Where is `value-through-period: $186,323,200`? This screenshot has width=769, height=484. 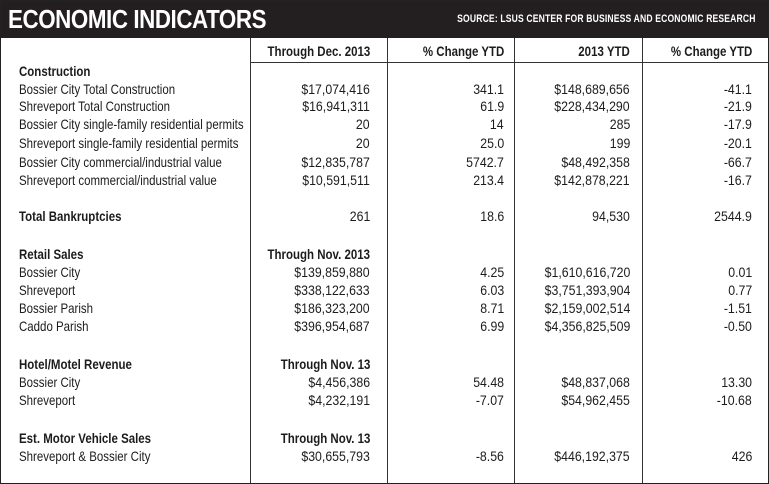
value-through-period: $186,323,200 is located at coordinates (332, 308).